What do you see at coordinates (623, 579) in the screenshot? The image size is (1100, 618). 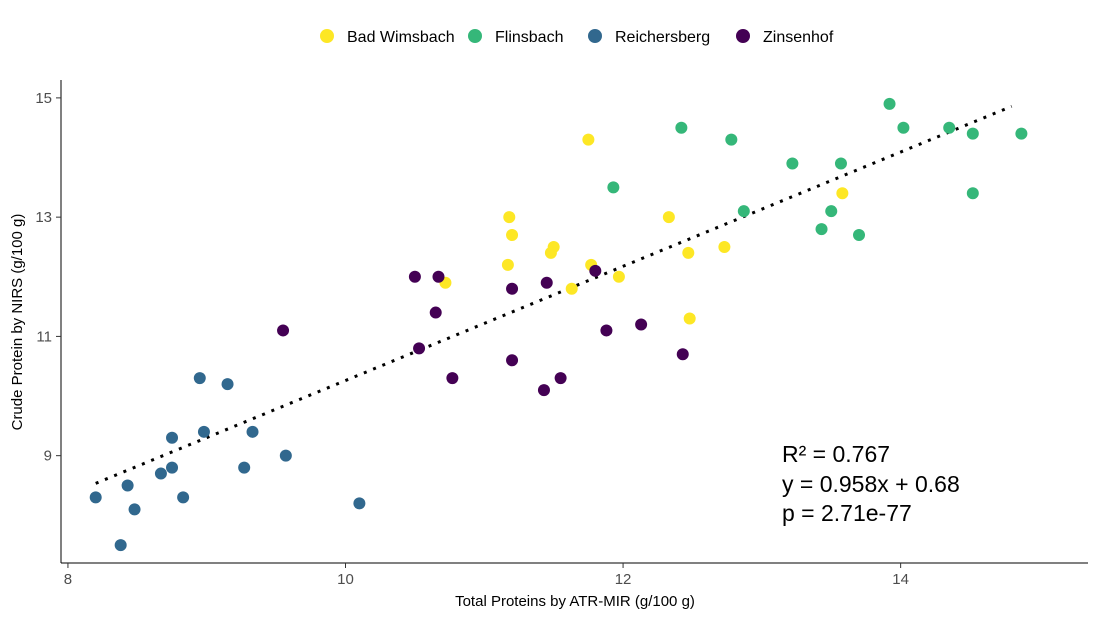 I see `x-tick-label: 12` at bounding box center [623, 579].